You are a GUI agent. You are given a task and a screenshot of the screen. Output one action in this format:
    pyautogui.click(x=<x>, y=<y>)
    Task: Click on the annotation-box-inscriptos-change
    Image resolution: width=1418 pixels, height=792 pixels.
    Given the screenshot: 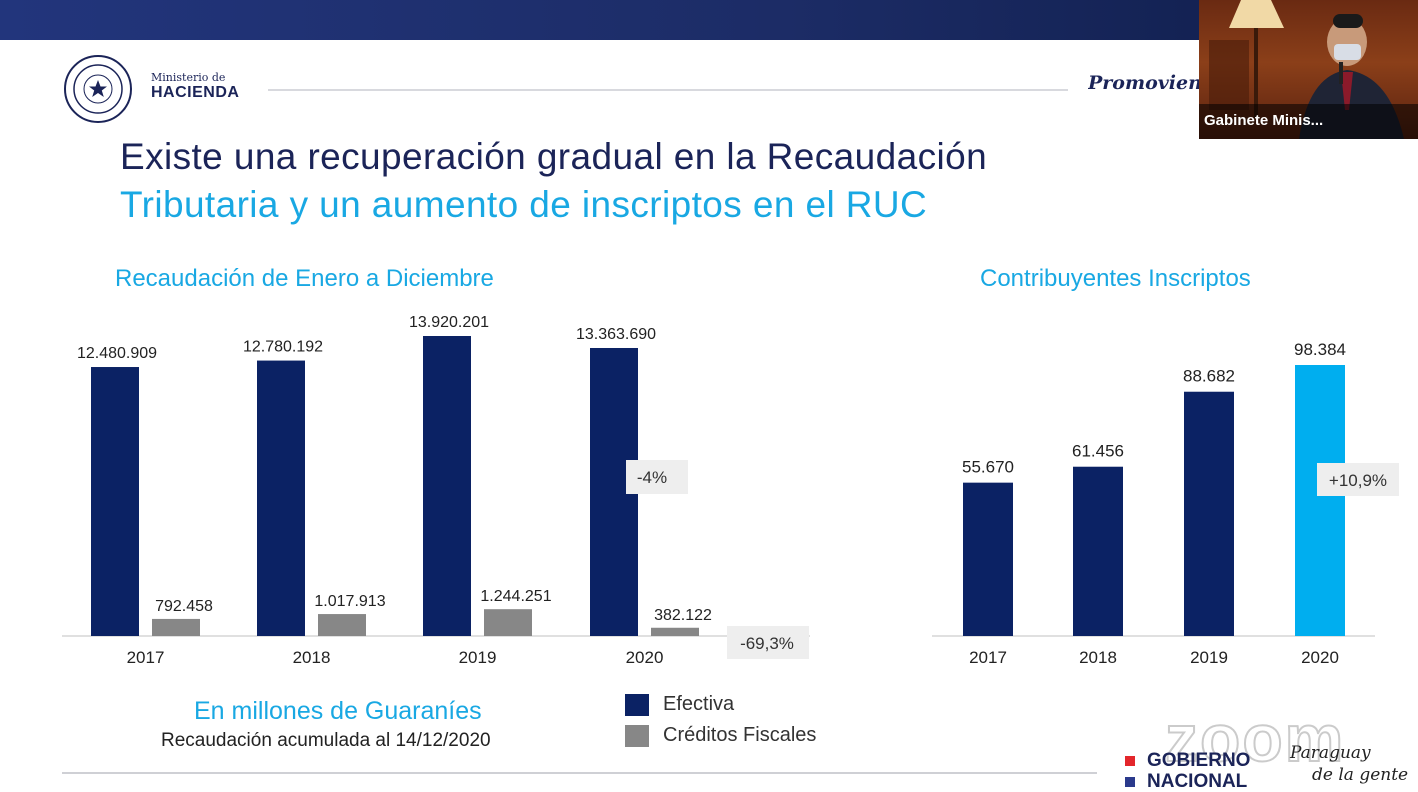 What is the action you would take?
    pyautogui.click(x=1358, y=479)
    